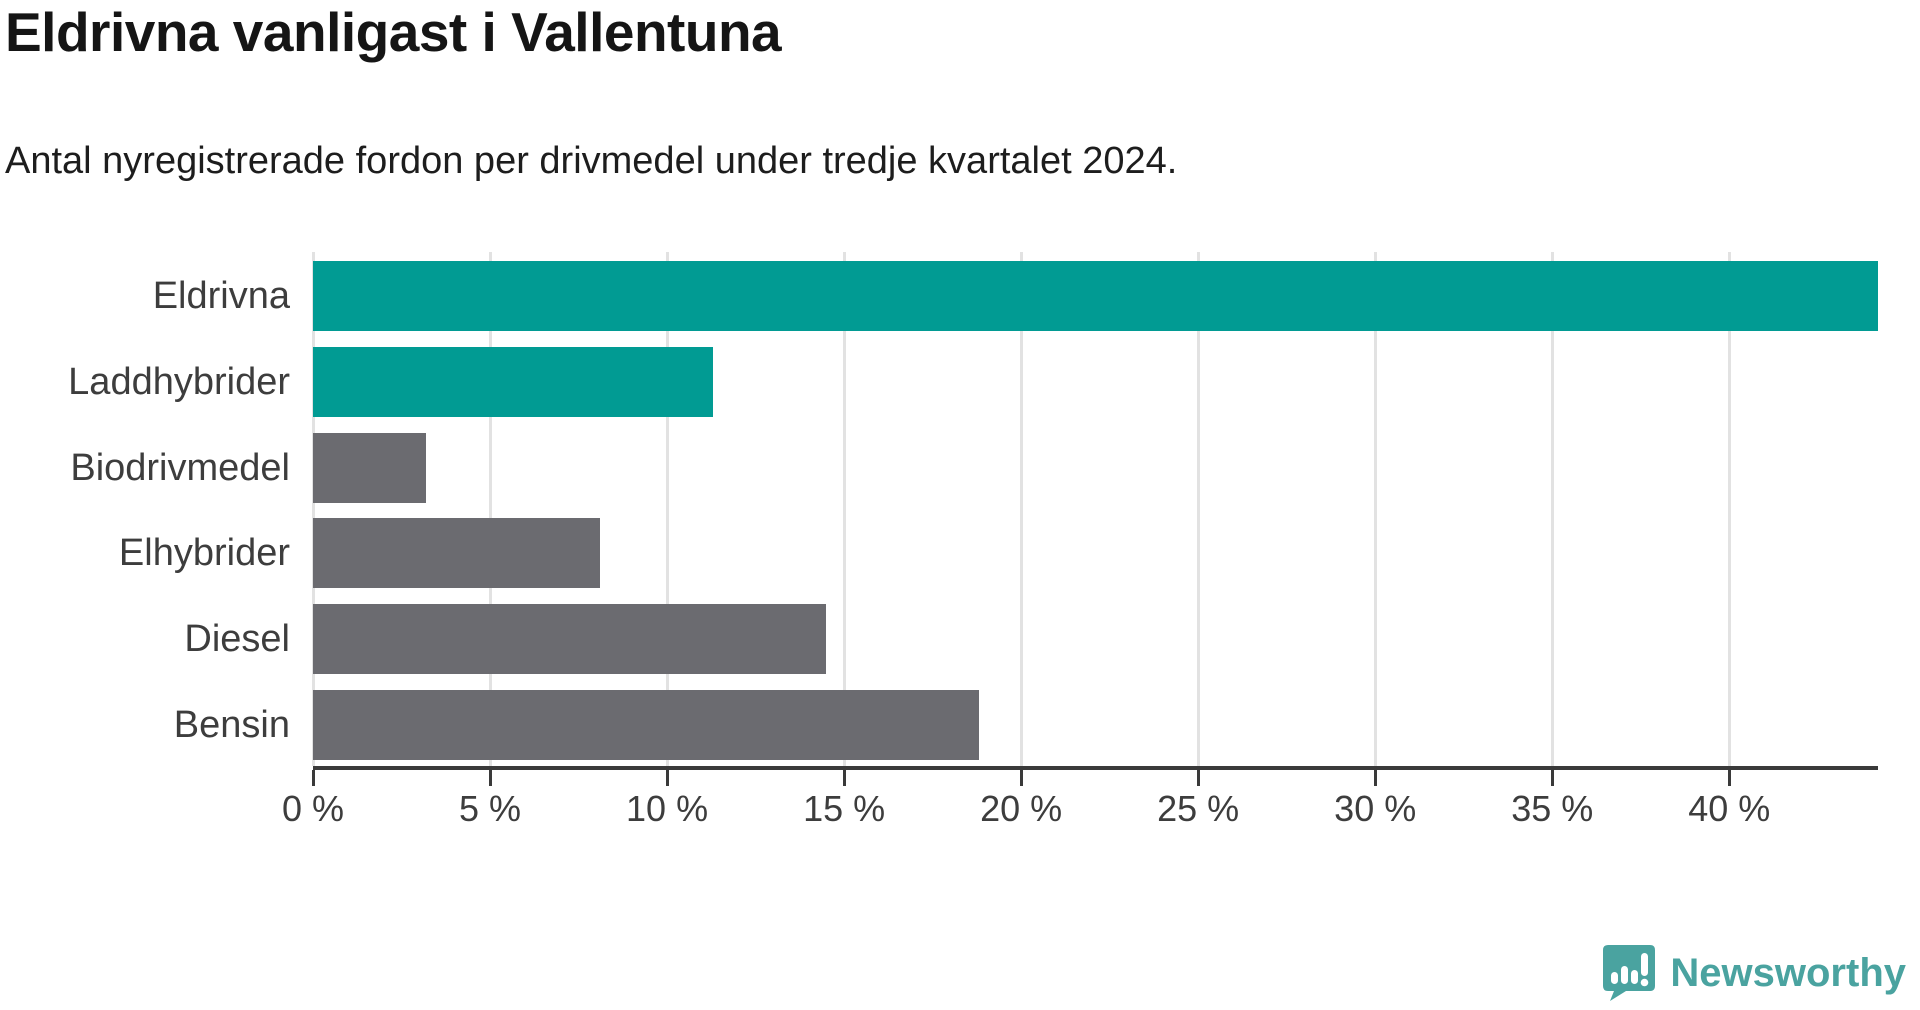 The width and height of the screenshot is (1920, 1010). What do you see at coordinates (844, 808) in the screenshot?
I see `x-tick-label: 15 %` at bounding box center [844, 808].